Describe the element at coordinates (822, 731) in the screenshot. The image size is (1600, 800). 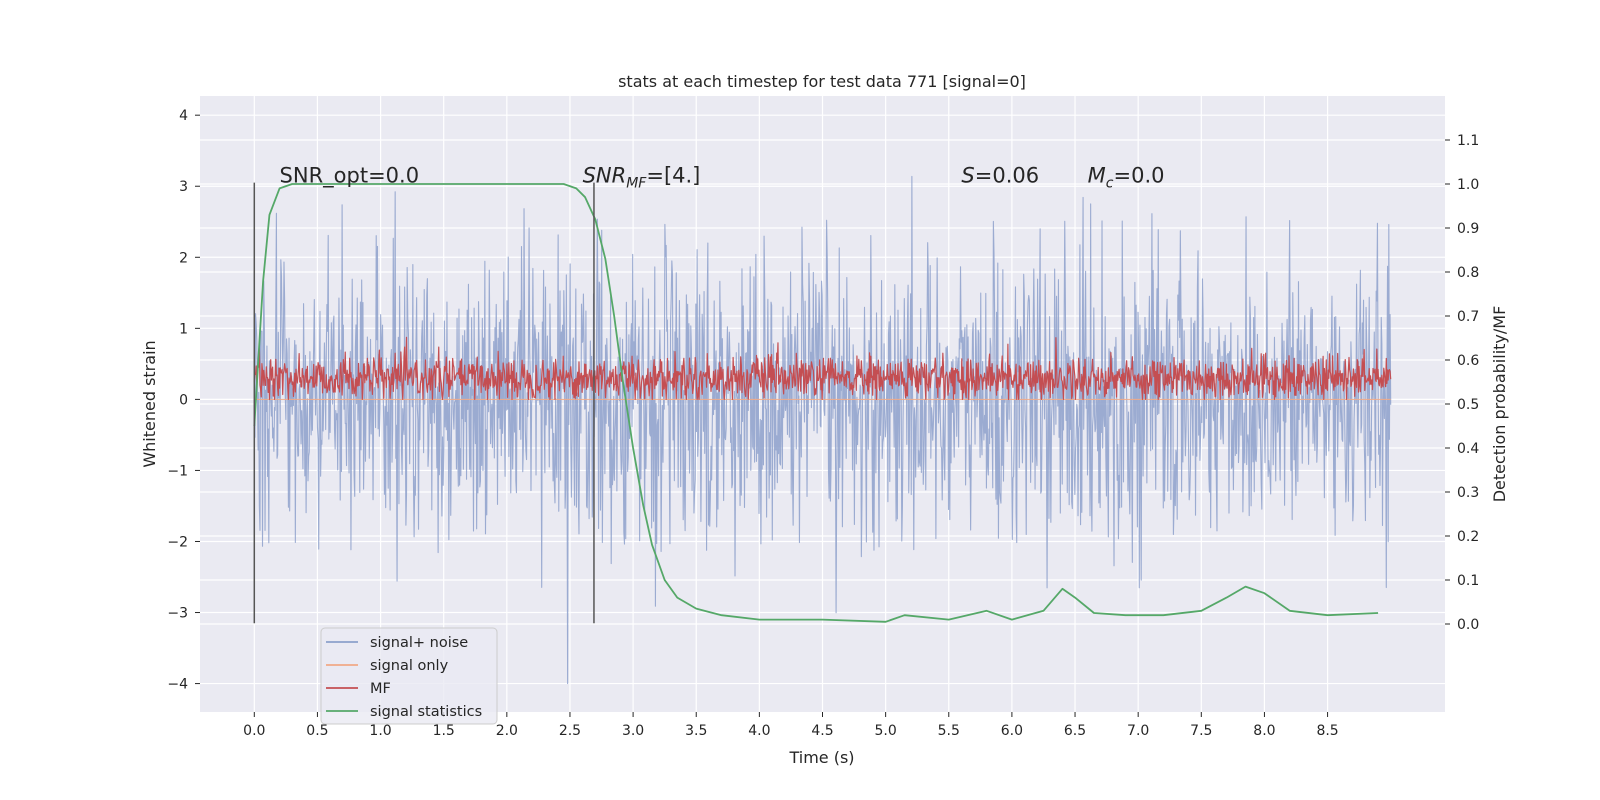
I see `x-tick-label: 4.5` at that location.